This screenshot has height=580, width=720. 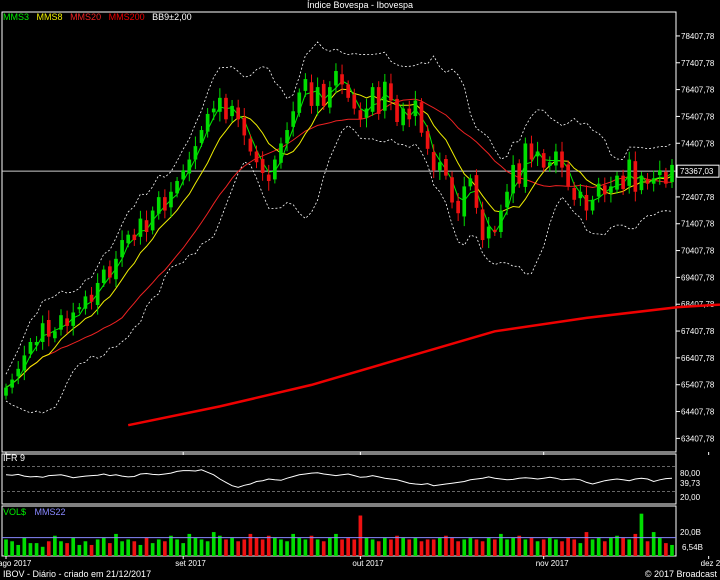 I want to click on x-axis-label: dez 2017, so click(x=710, y=563).